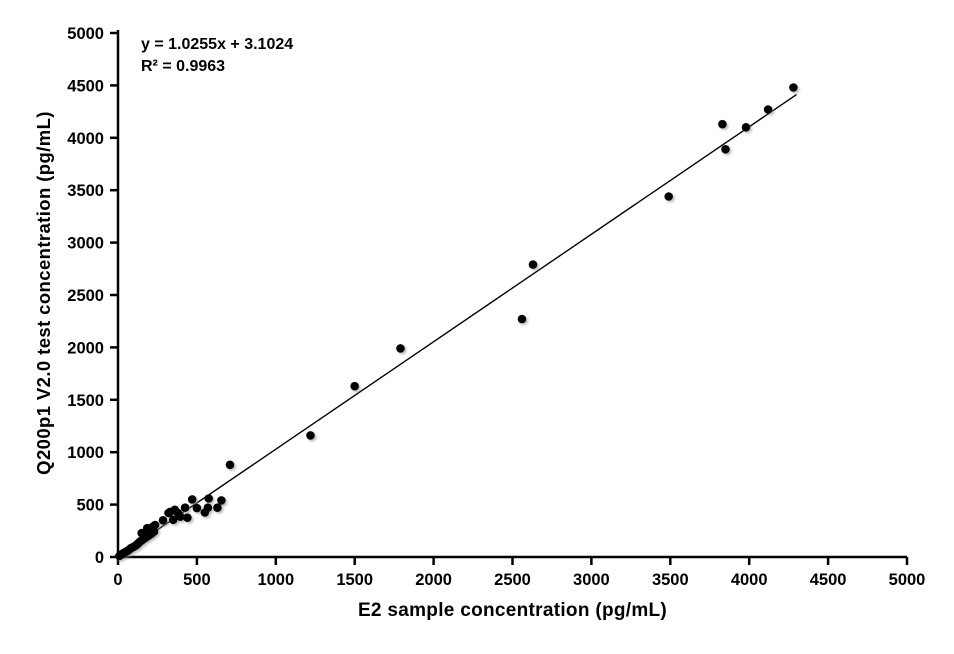  What do you see at coordinates (433, 580) in the screenshot?
I see `x-tick-label: 2000` at bounding box center [433, 580].